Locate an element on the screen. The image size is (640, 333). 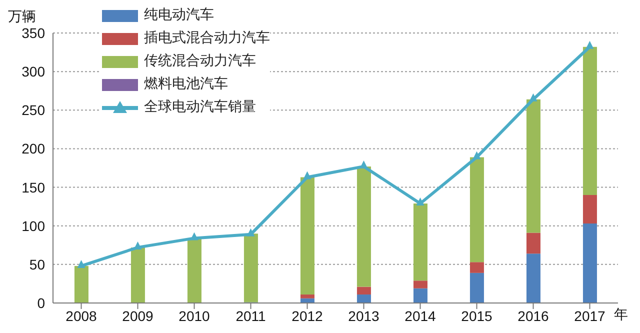
x-tick-label: 2013 is located at coordinates (364, 316).